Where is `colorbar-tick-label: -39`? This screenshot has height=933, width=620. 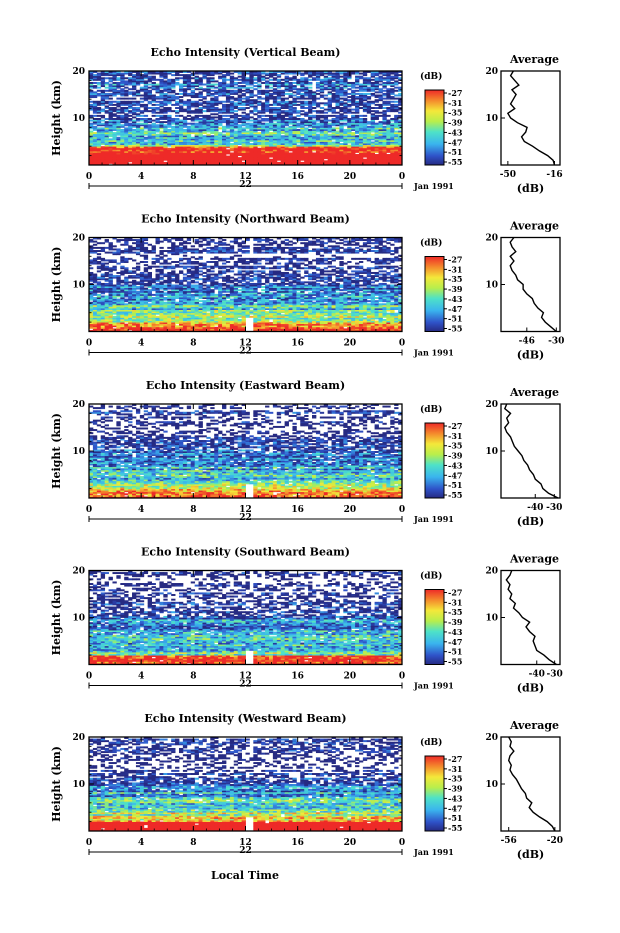
colorbar-tick-label: -39 is located at coordinates (455, 123).